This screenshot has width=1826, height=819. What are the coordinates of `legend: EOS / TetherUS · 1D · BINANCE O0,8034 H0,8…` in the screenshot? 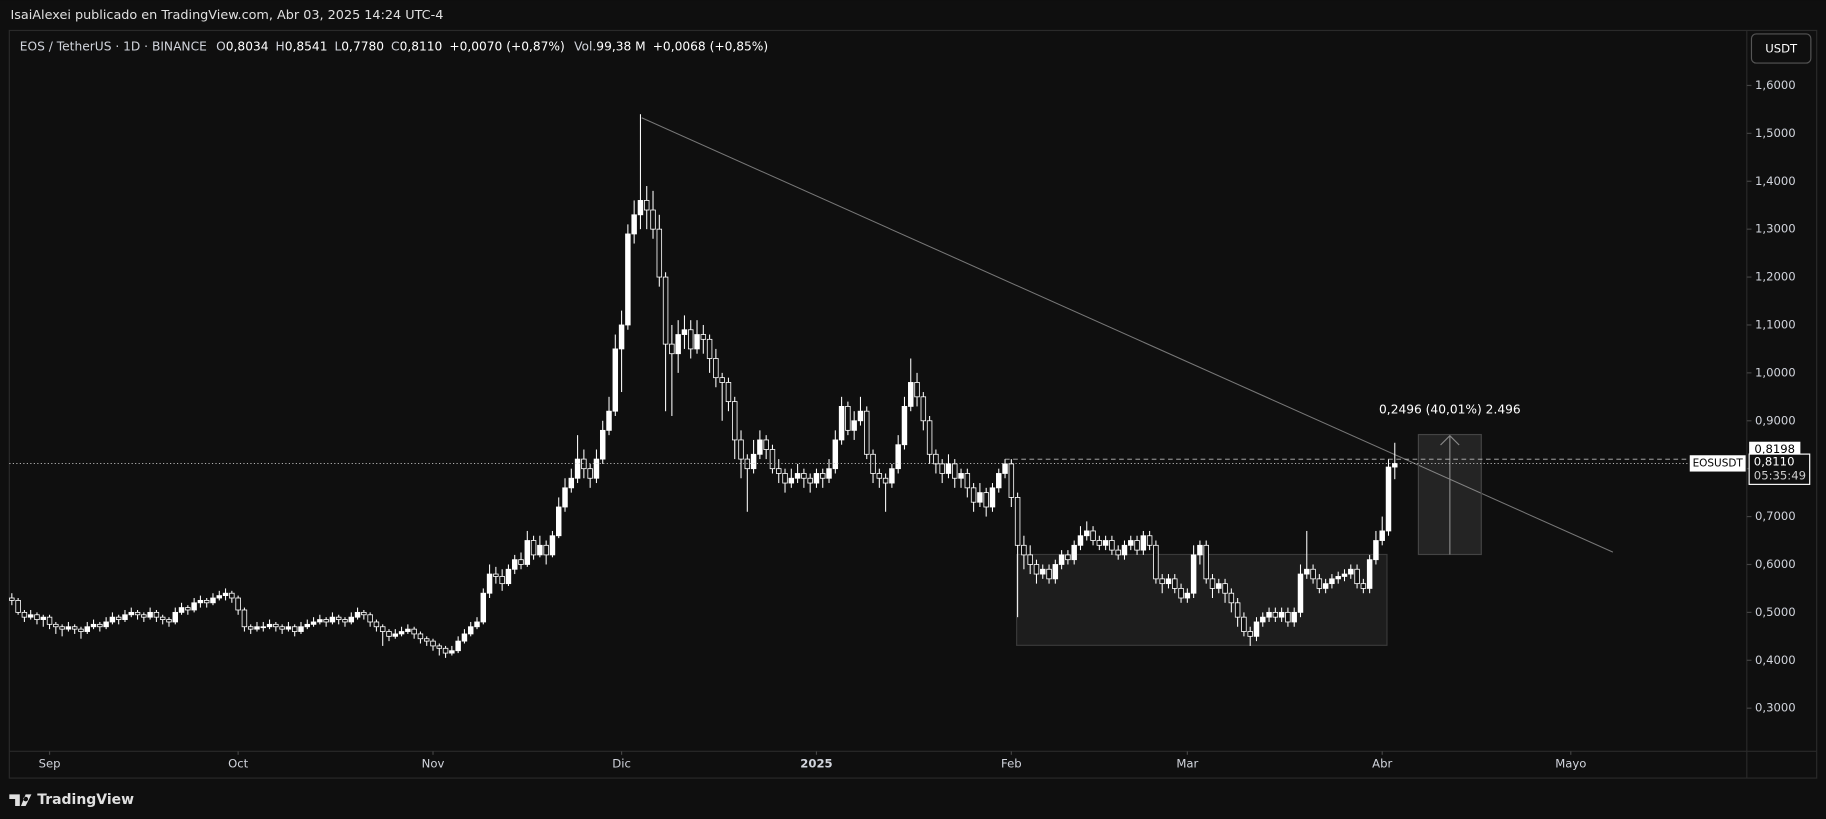 It's located at (394, 46).